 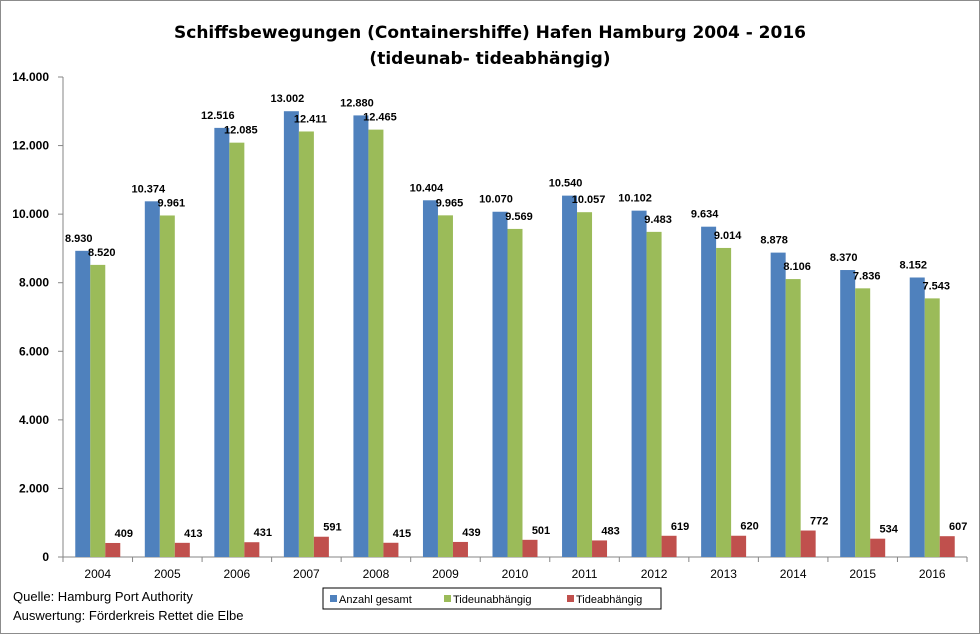 I want to click on data-label: 12.516, so click(x=218, y=116).